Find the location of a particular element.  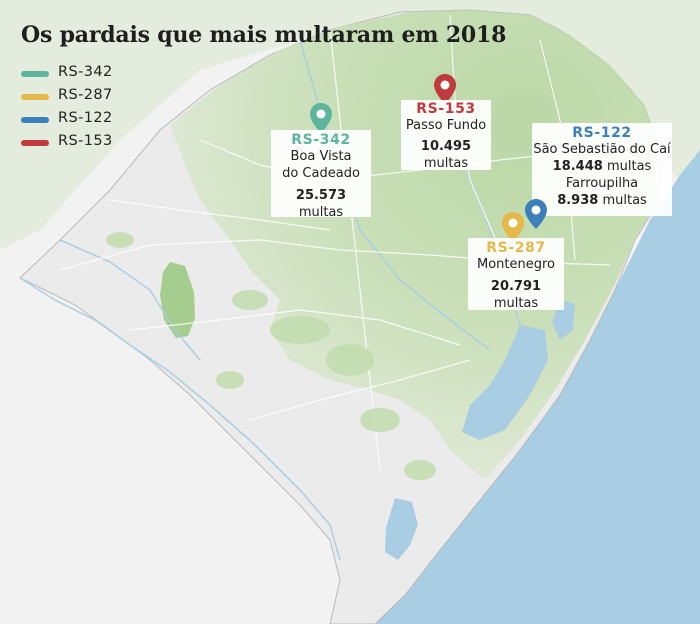

fine-count: 25.573 is located at coordinates (321, 195).